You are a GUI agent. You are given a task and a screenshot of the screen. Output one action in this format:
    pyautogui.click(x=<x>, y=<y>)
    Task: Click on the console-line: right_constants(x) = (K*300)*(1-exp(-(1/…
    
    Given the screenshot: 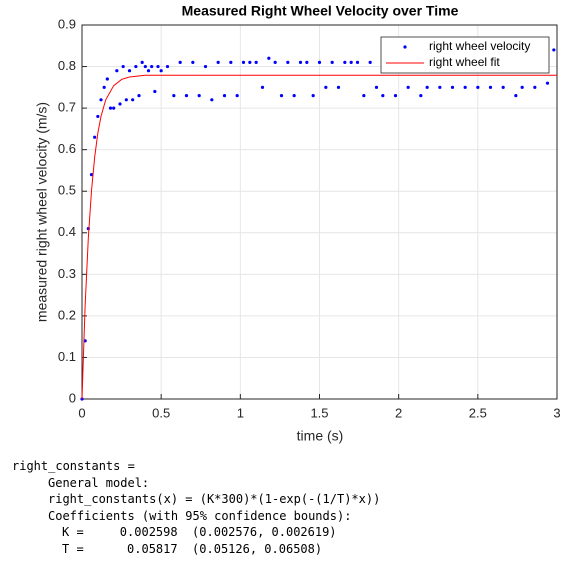 What is the action you would take?
    pyautogui.click(x=214, y=499)
    